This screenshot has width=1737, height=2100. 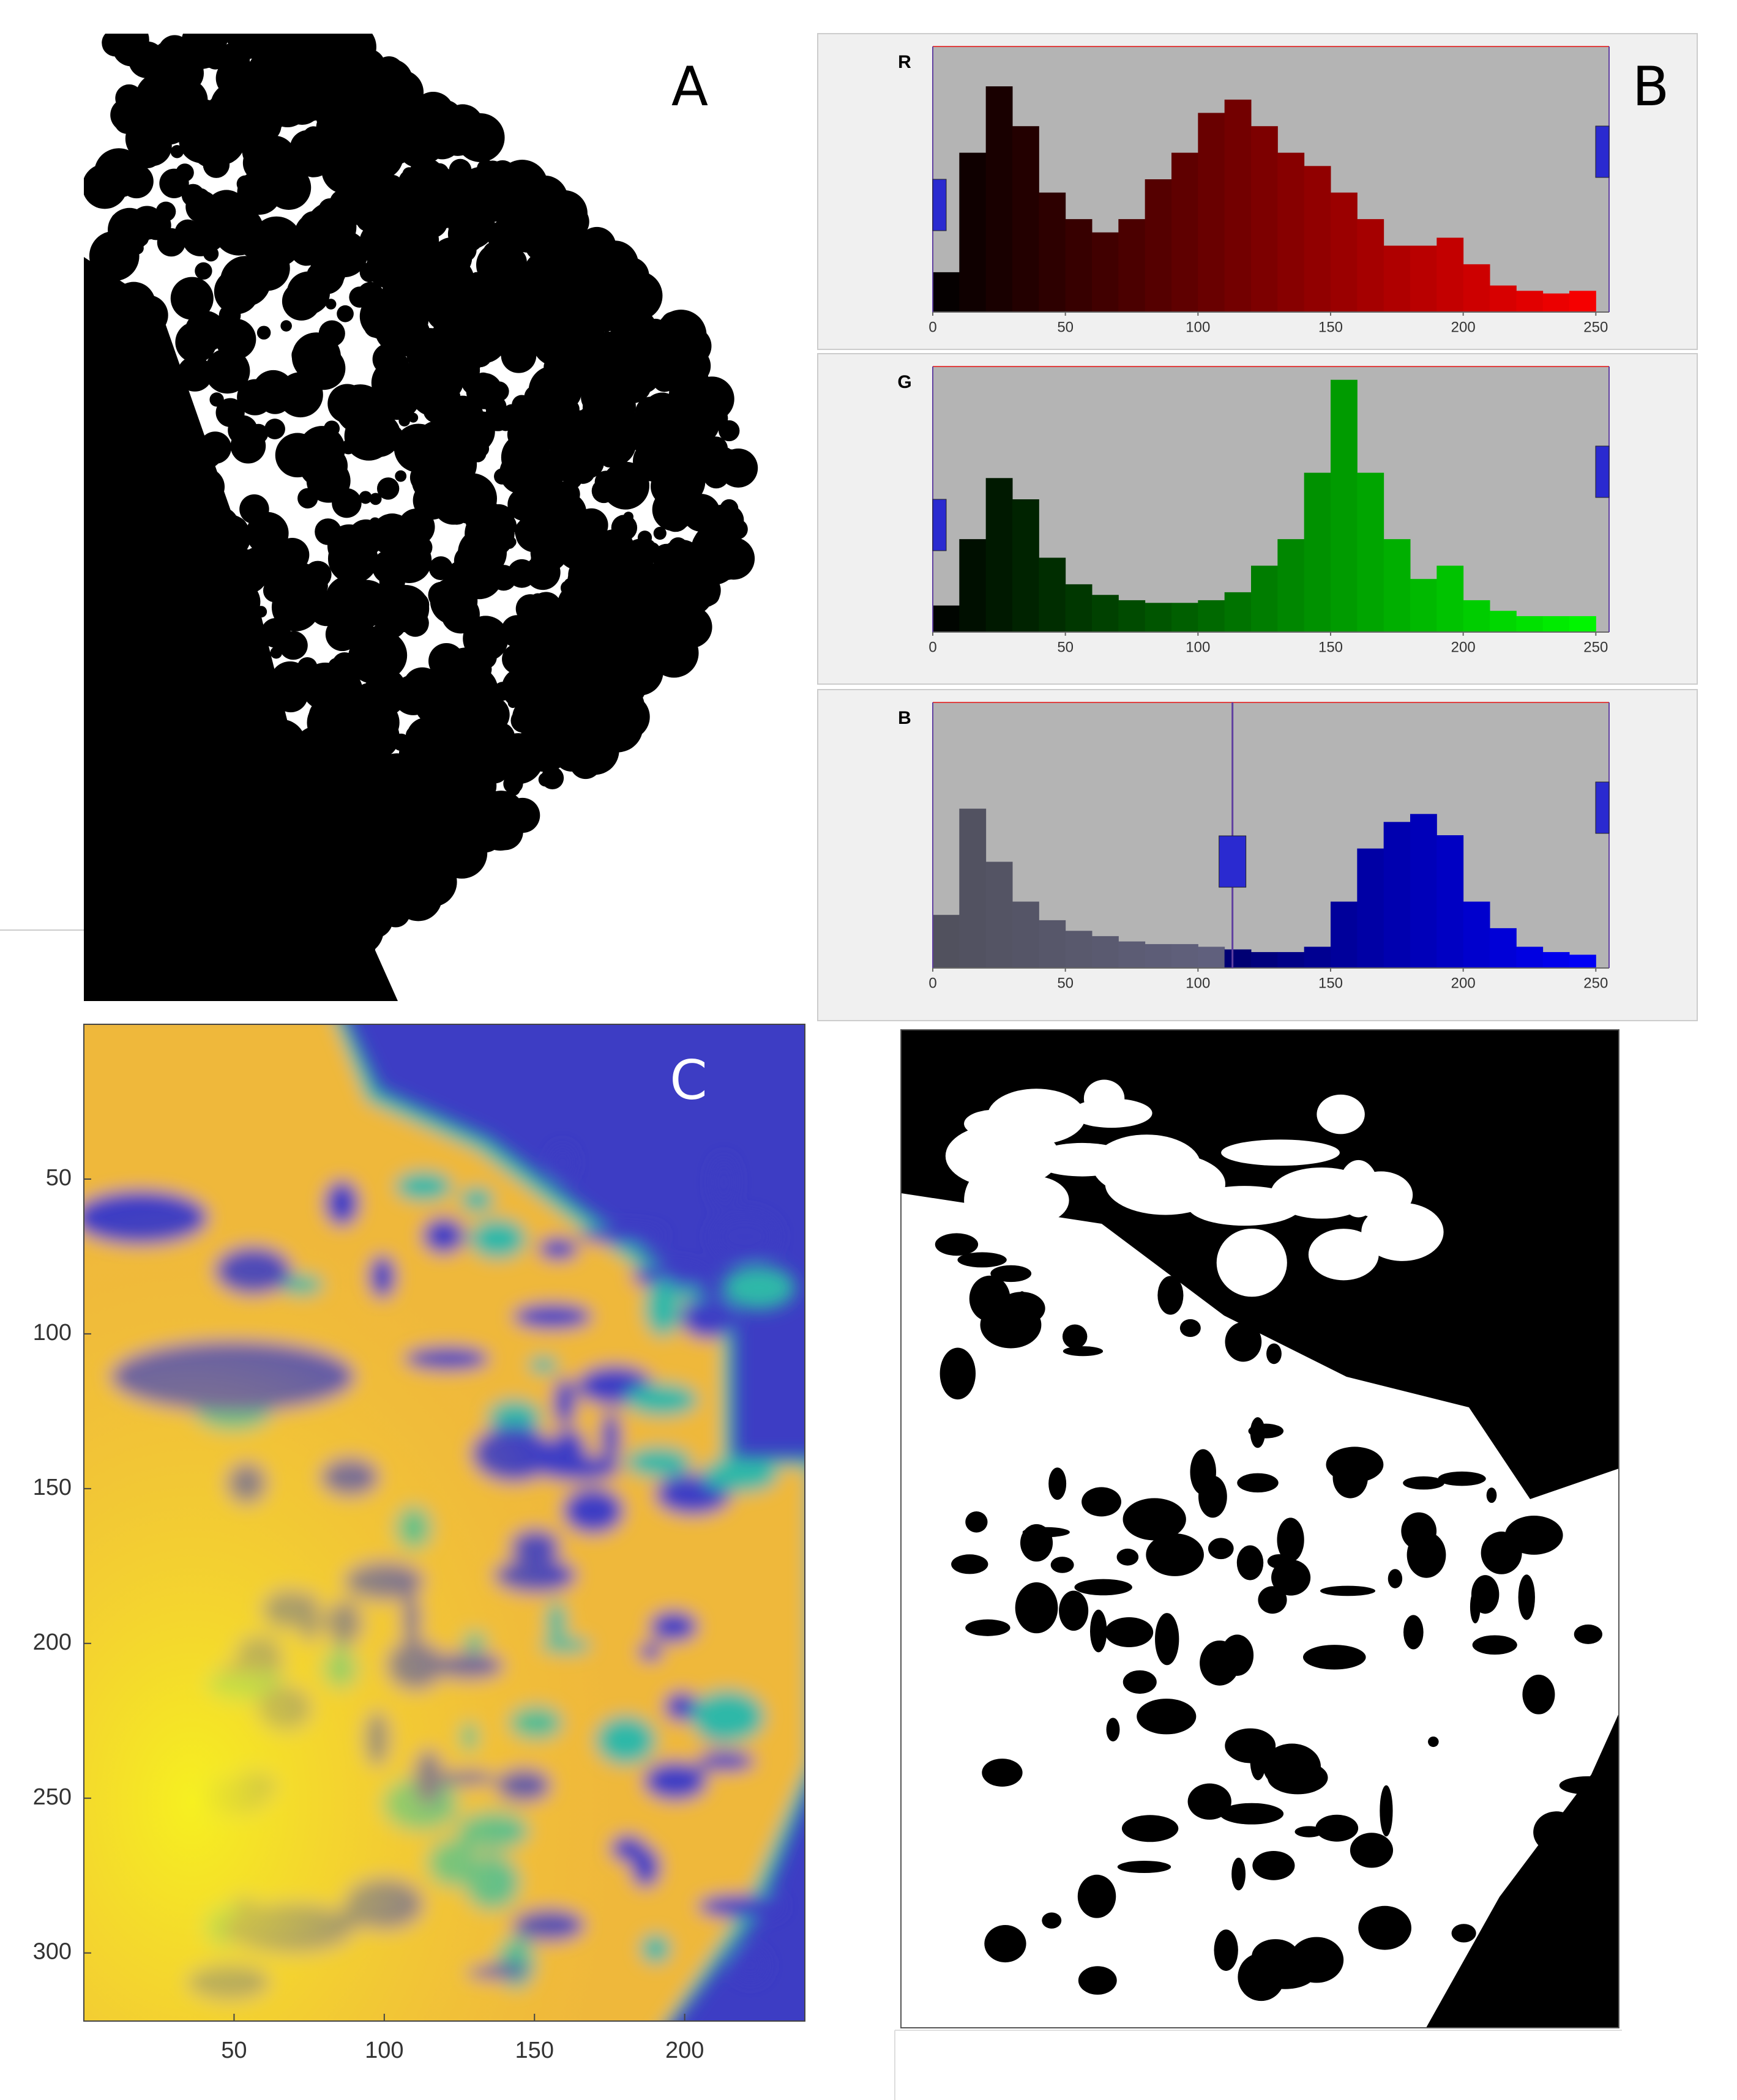 What do you see at coordinates (1198, 647) in the screenshot?
I see `x-tick-label: 100` at bounding box center [1198, 647].